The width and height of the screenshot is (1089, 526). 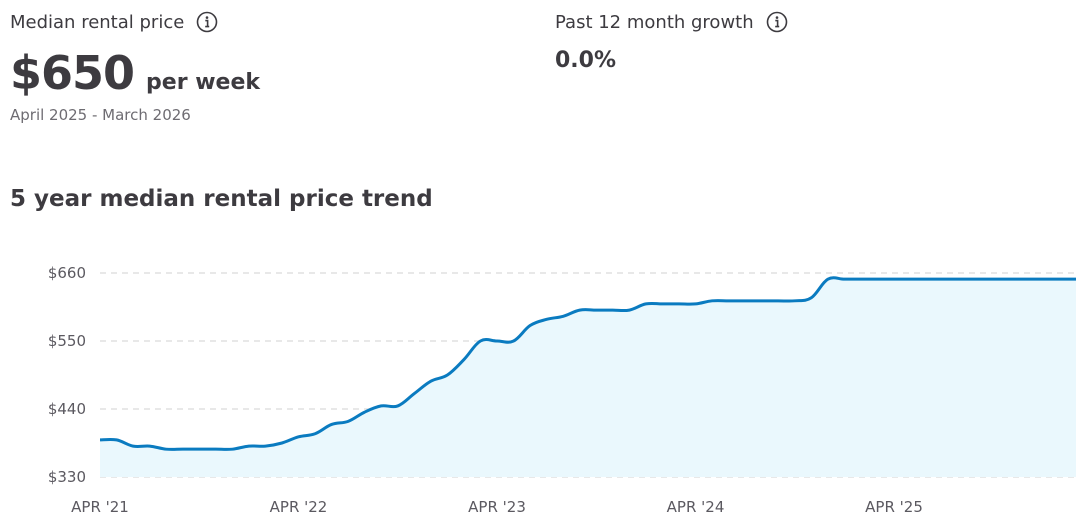 I want to click on median-price-label-row: Median rental price, so click(x=135, y=22).